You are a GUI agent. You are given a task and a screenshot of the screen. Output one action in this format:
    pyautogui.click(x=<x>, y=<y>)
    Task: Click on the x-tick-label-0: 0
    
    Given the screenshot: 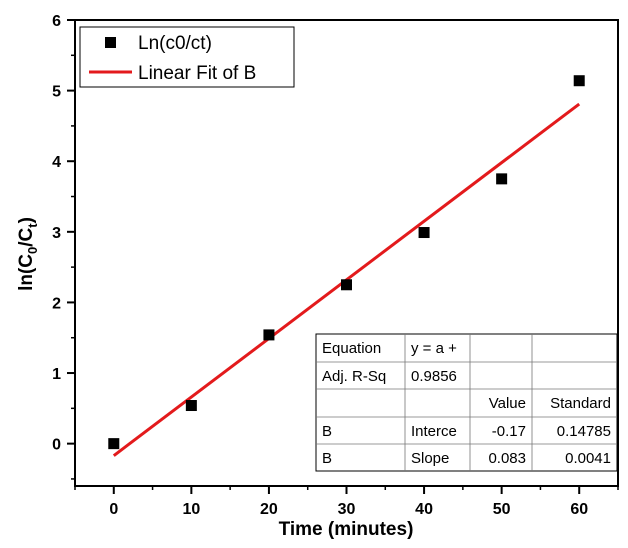 What is the action you would take?
    pyautogui.click(x=113, y=509)
    